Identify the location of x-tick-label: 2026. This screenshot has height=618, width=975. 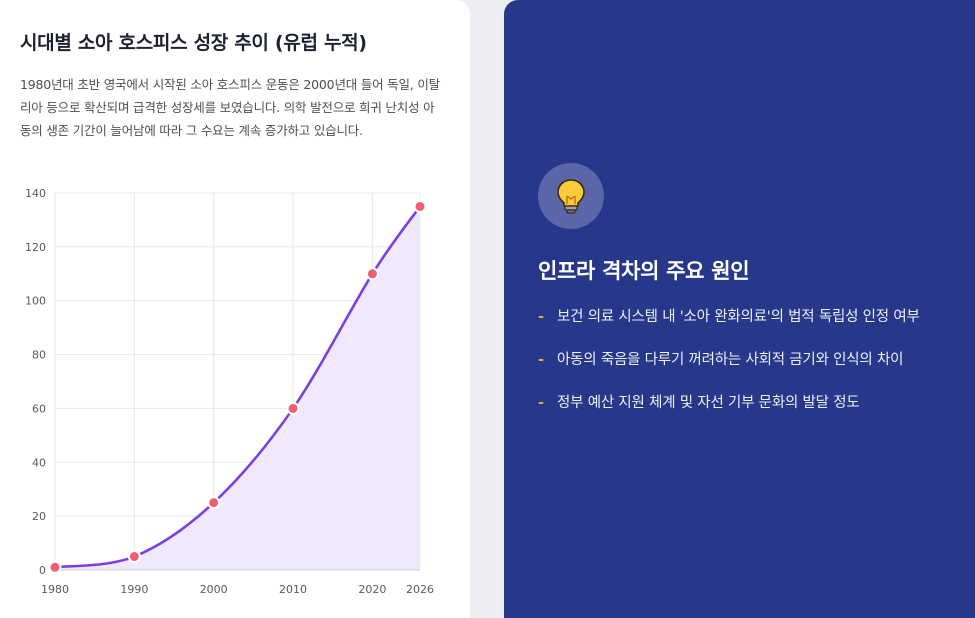
(420, 589).